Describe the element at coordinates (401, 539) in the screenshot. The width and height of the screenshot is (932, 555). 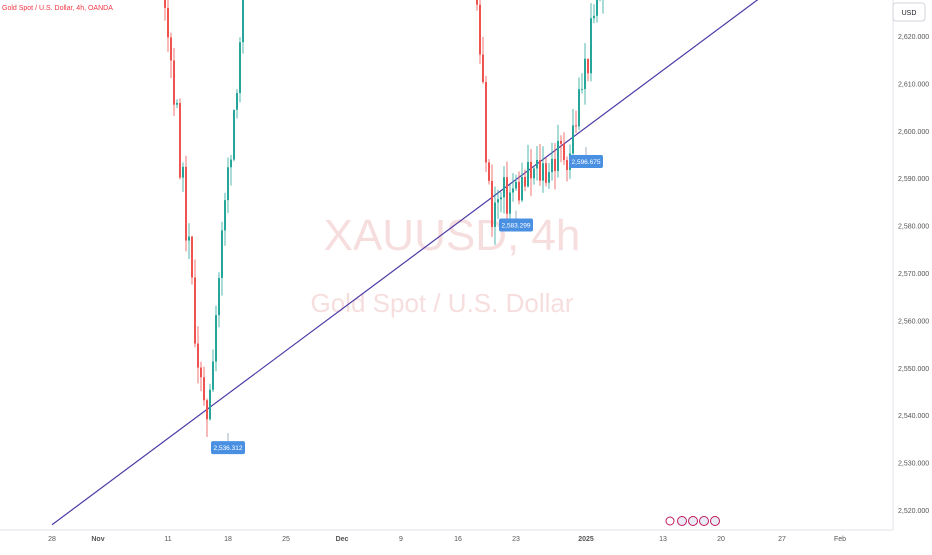
I see `time-tick-label: 9` at that location.